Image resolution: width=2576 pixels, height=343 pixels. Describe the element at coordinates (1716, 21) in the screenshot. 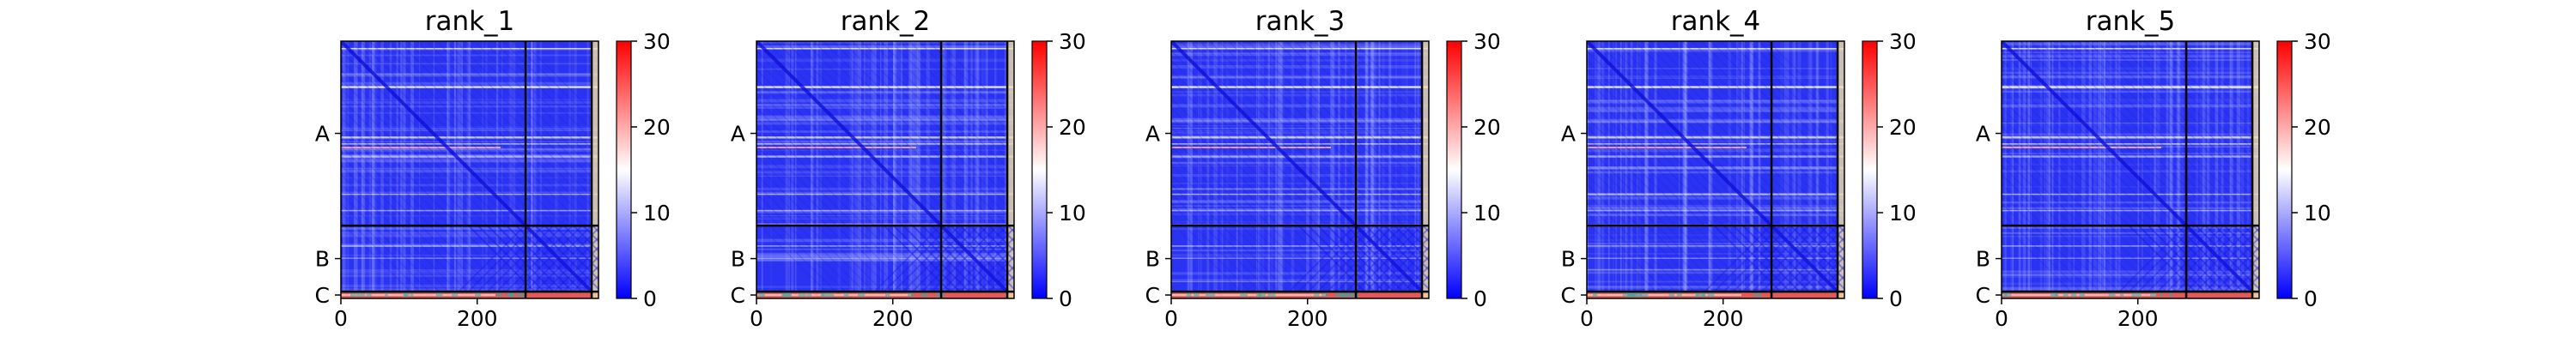

I see `chart-title: rank_4` at that location.